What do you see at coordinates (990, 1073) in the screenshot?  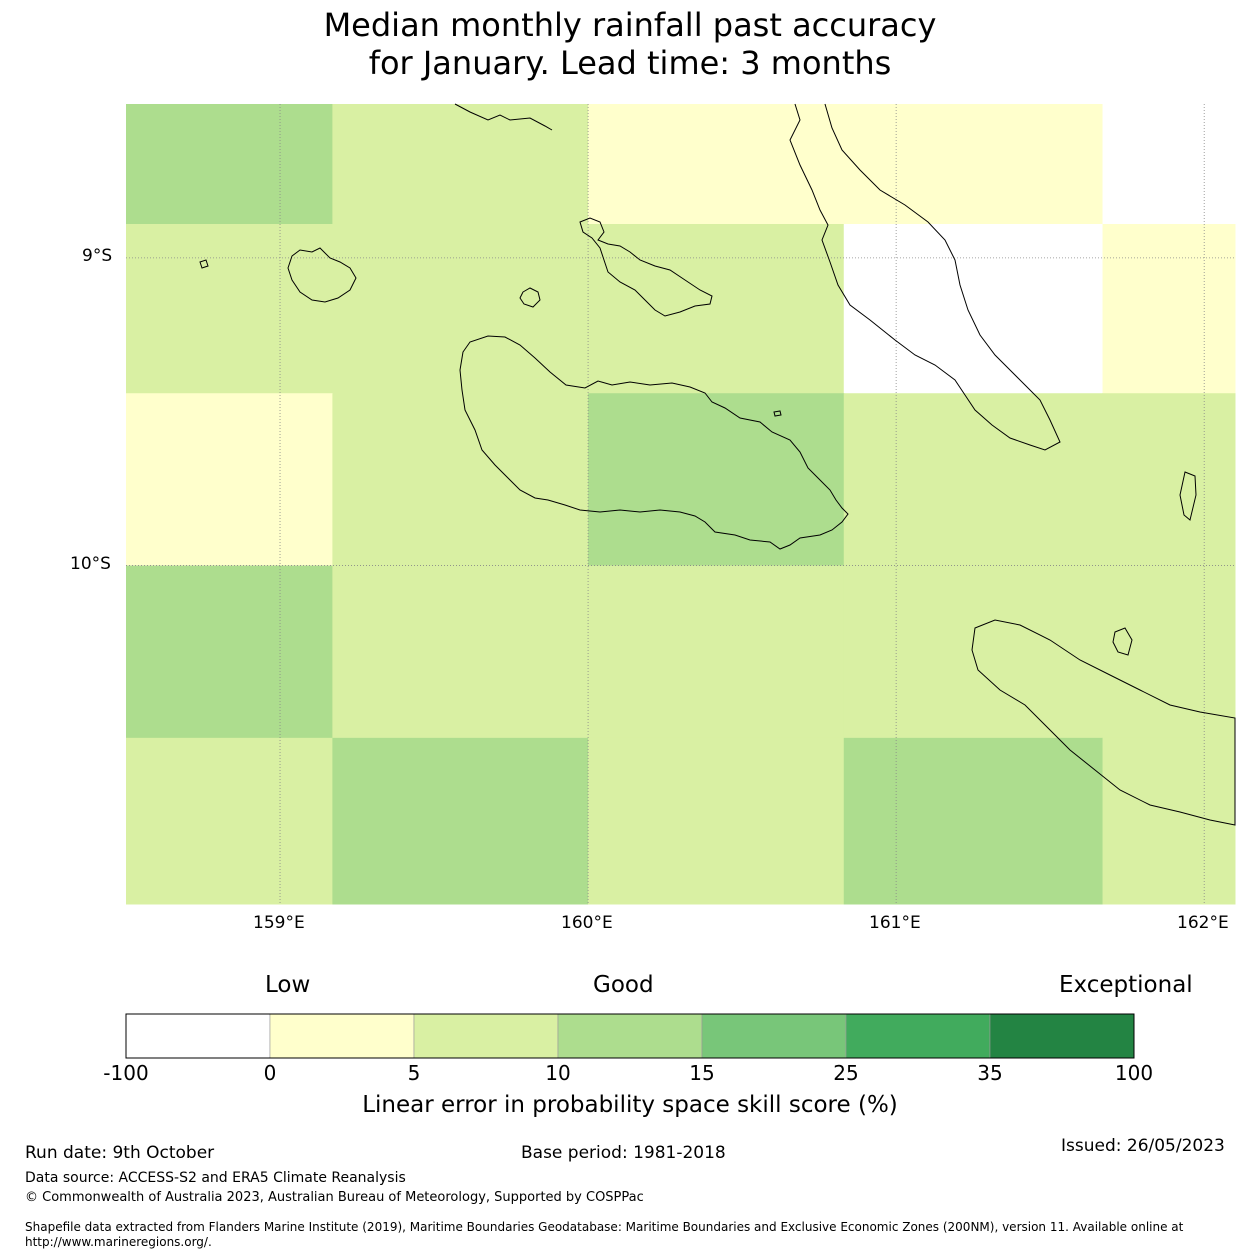 I see `colorbar-tick-6: 35` at bounding box center [990, 1073].